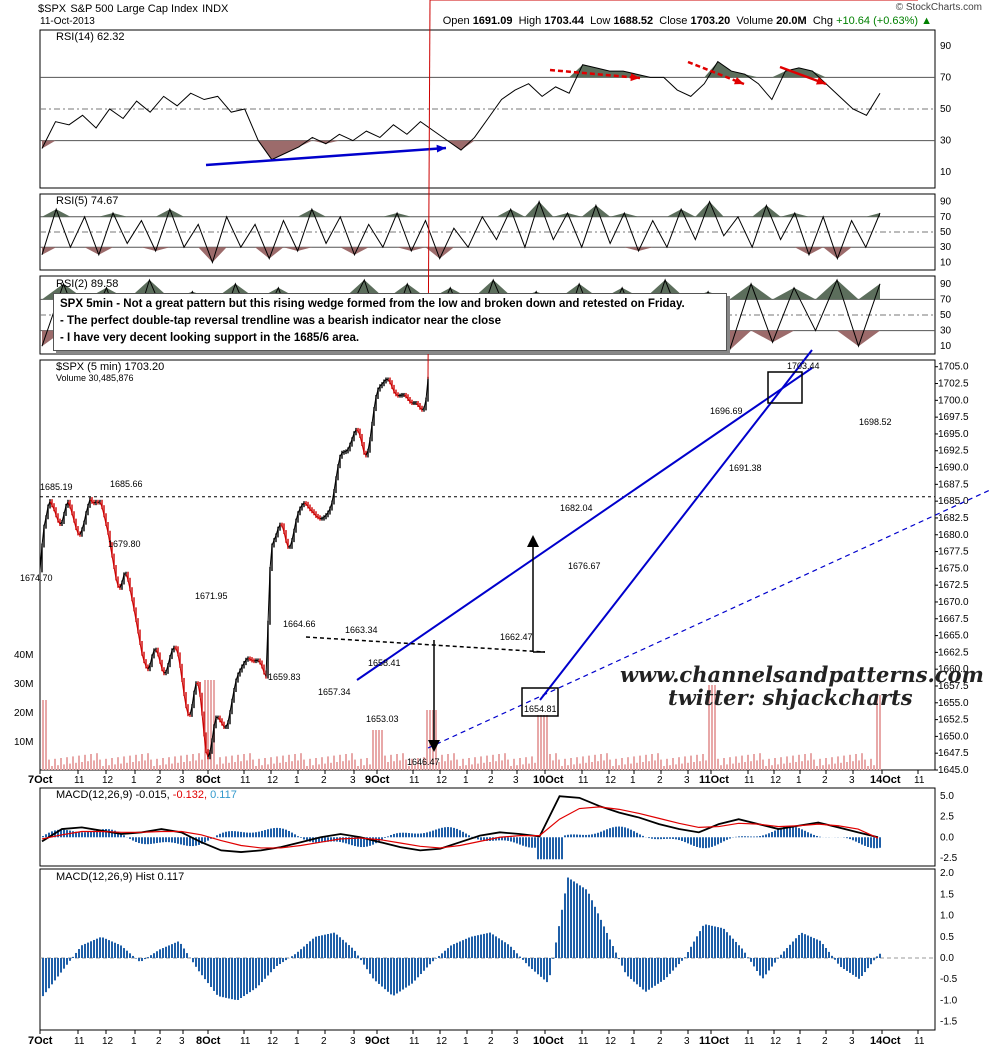 The width and height of the screenshot is (990, 1051). What do you see at coordinates (635, 77) in the screenshot?
I see `rsi-red-arrow-1-head` at bounding box center [635, 77].